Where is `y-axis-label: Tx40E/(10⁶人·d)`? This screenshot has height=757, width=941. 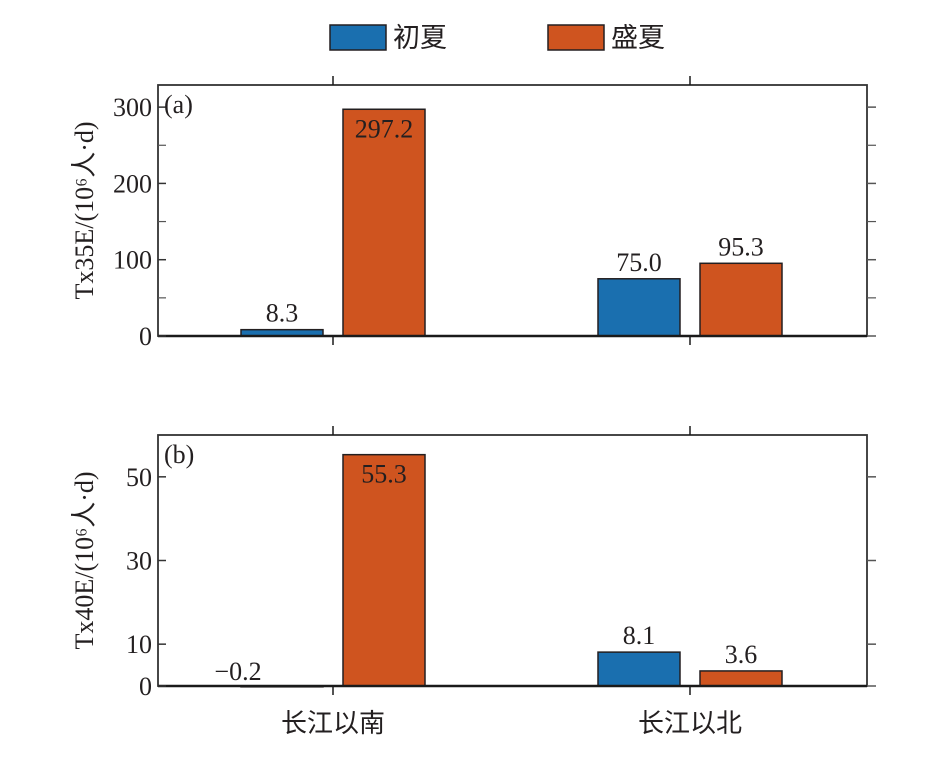
y-axis-label: Tx40E/(10⁶人·d) is located at coordinates (84, 560).